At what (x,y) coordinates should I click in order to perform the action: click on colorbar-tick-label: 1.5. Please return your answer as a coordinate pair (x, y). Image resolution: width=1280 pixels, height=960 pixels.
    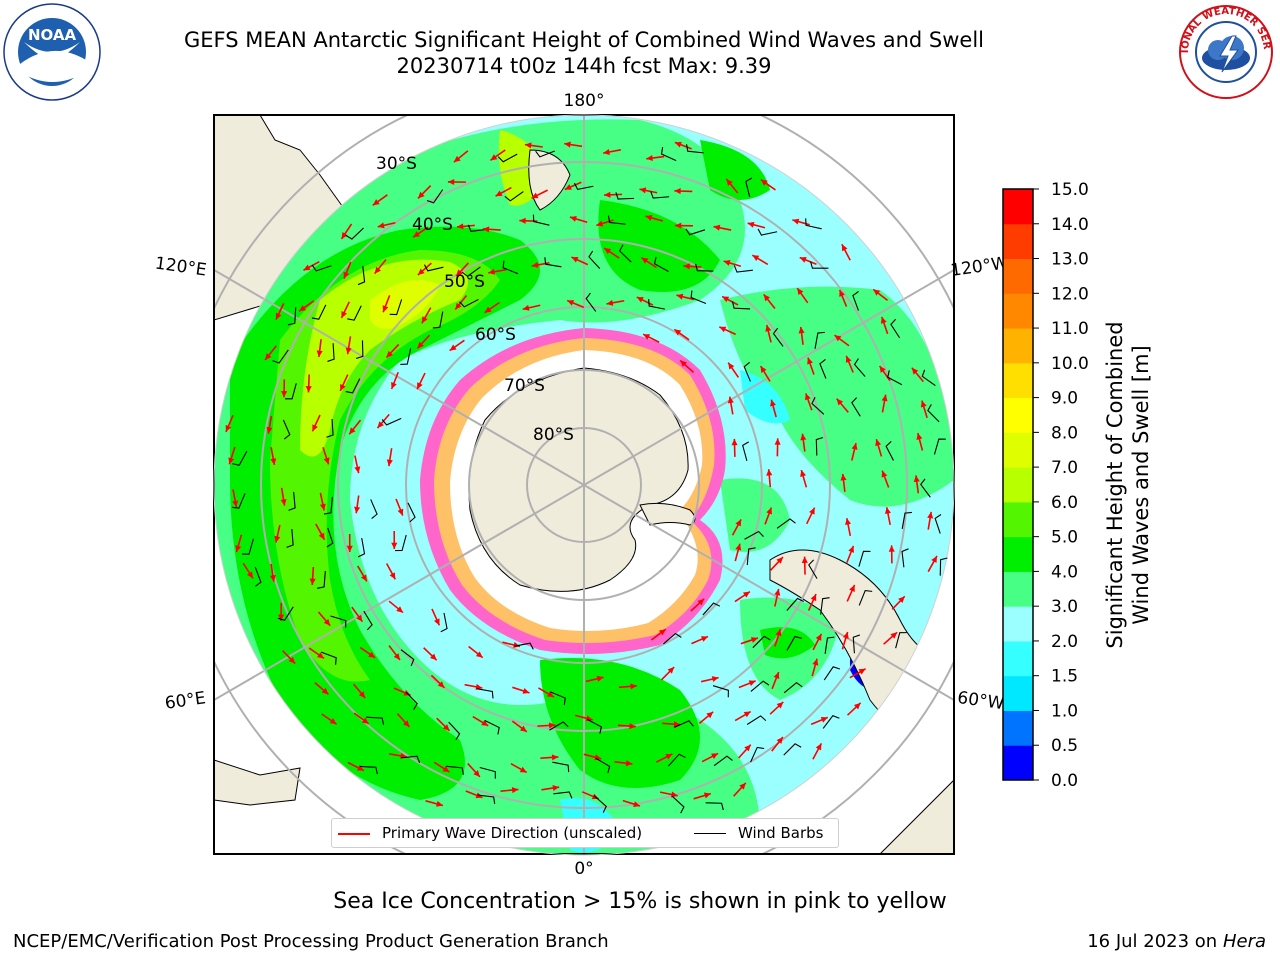
    Looking at the image, I should click on (1064, 677).